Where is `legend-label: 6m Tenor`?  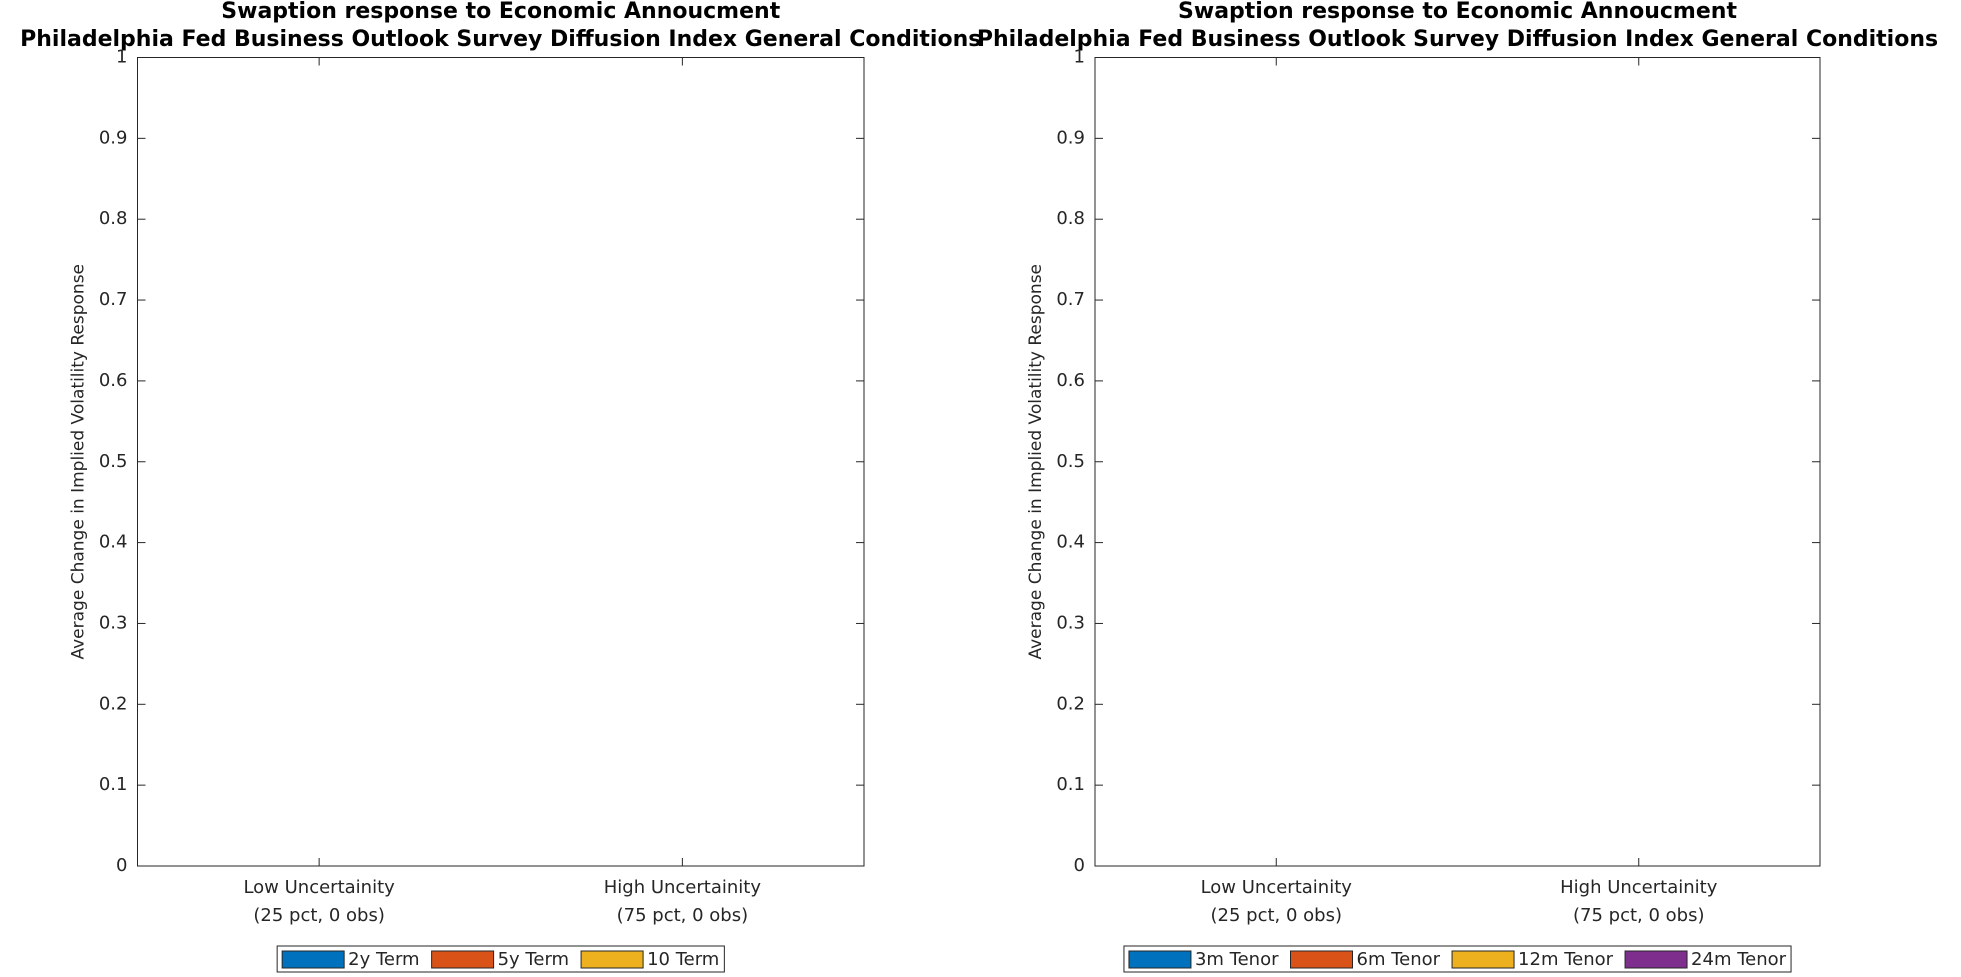 legend-label: 6m Tenor is located at coordinates (1399, 959).